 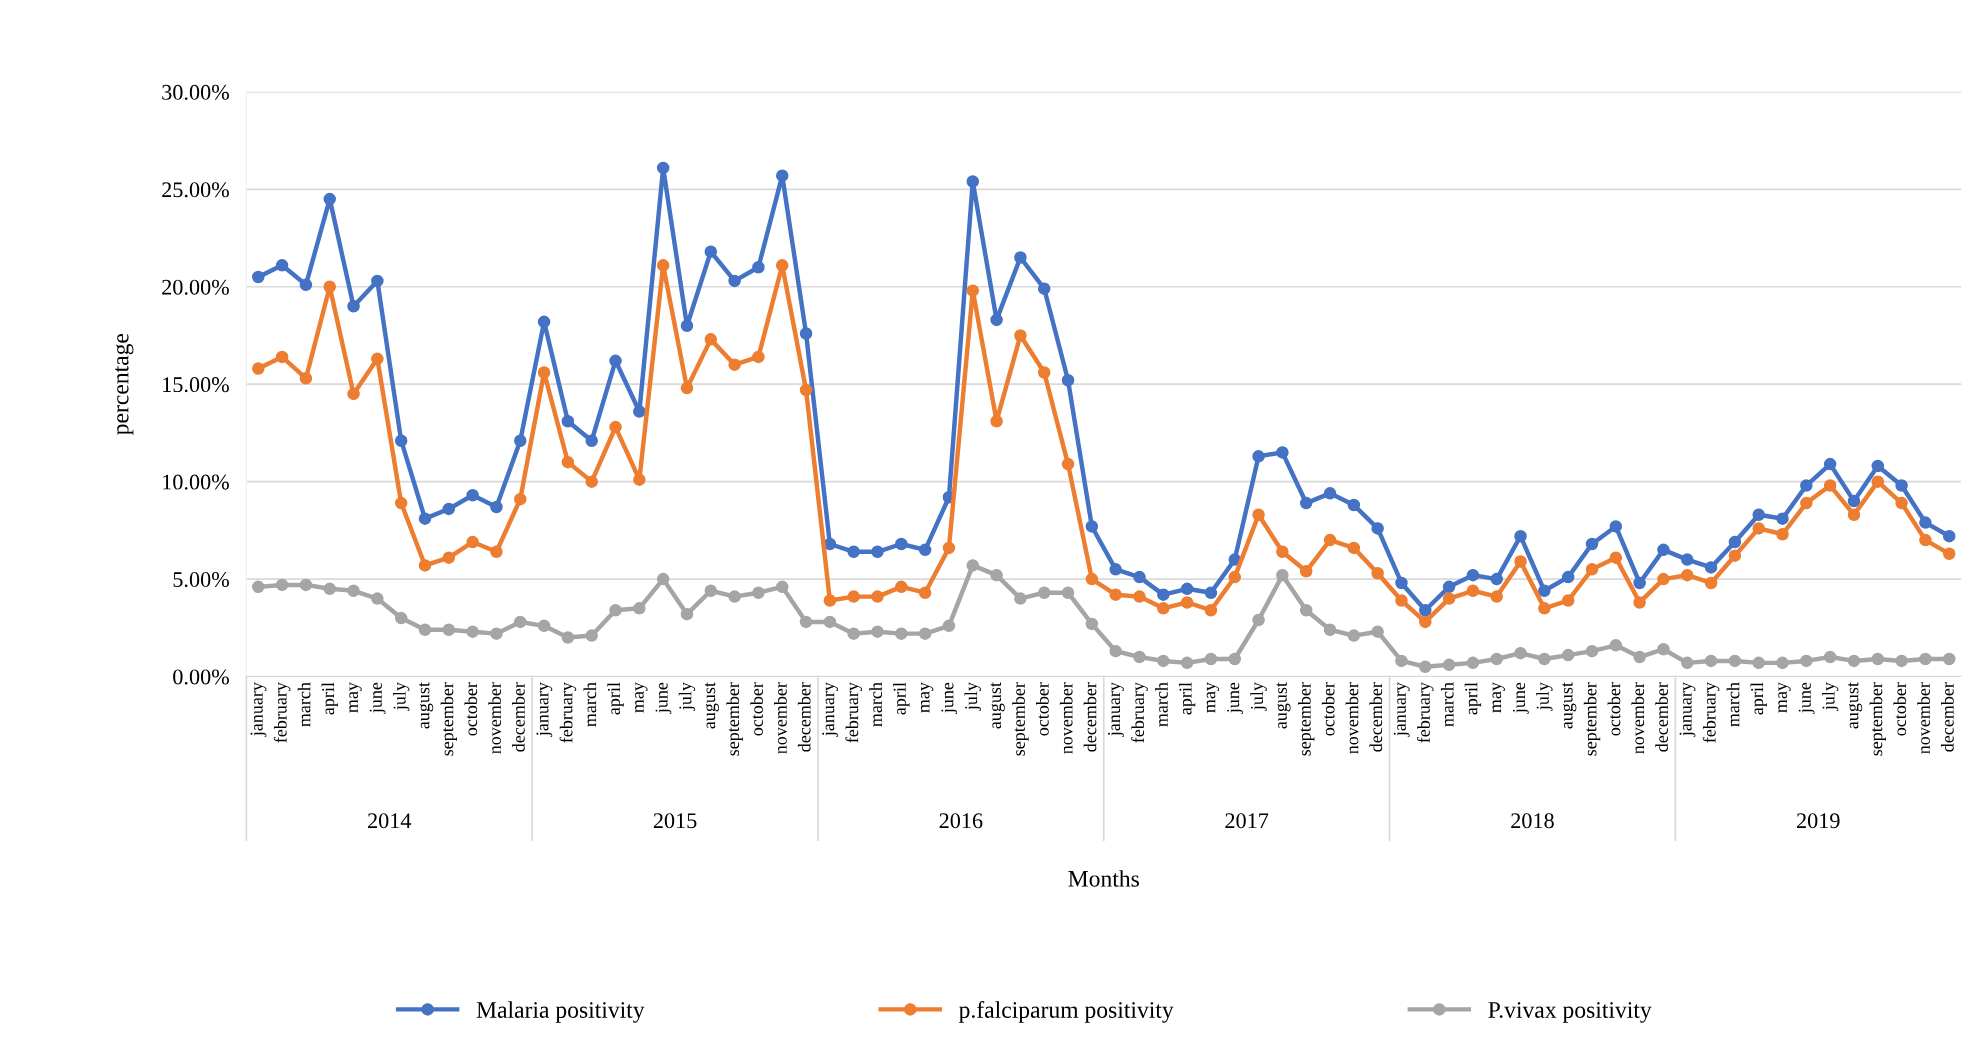 I want to click on x-axis-title: Months, so click(x=1103, y=878).